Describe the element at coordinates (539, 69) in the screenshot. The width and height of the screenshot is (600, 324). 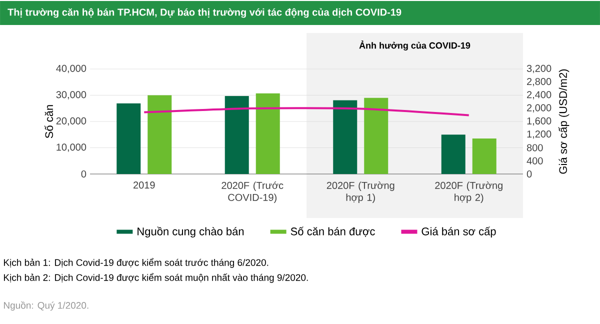
I see `y2-tick-label: 3,200` at that location.